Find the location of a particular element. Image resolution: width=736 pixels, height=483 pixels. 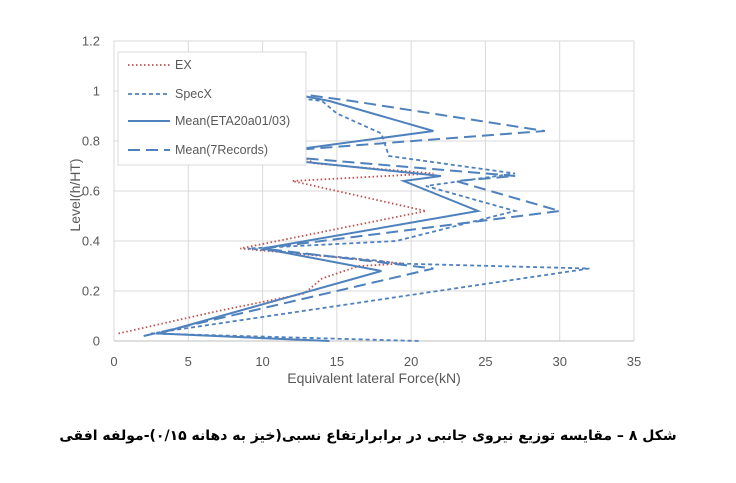

x-tick-label: 15 is located at coordinates (337, 361).